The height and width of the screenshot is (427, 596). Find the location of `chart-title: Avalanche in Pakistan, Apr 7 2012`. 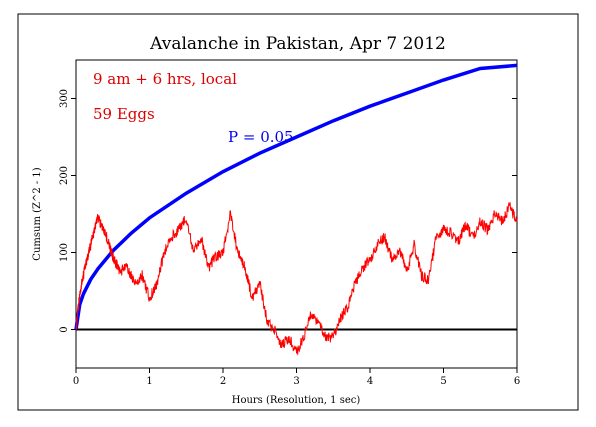

chart-title: Avalanche in Pakistan, Apr 7 2012 is located at coordinates (297, 44).